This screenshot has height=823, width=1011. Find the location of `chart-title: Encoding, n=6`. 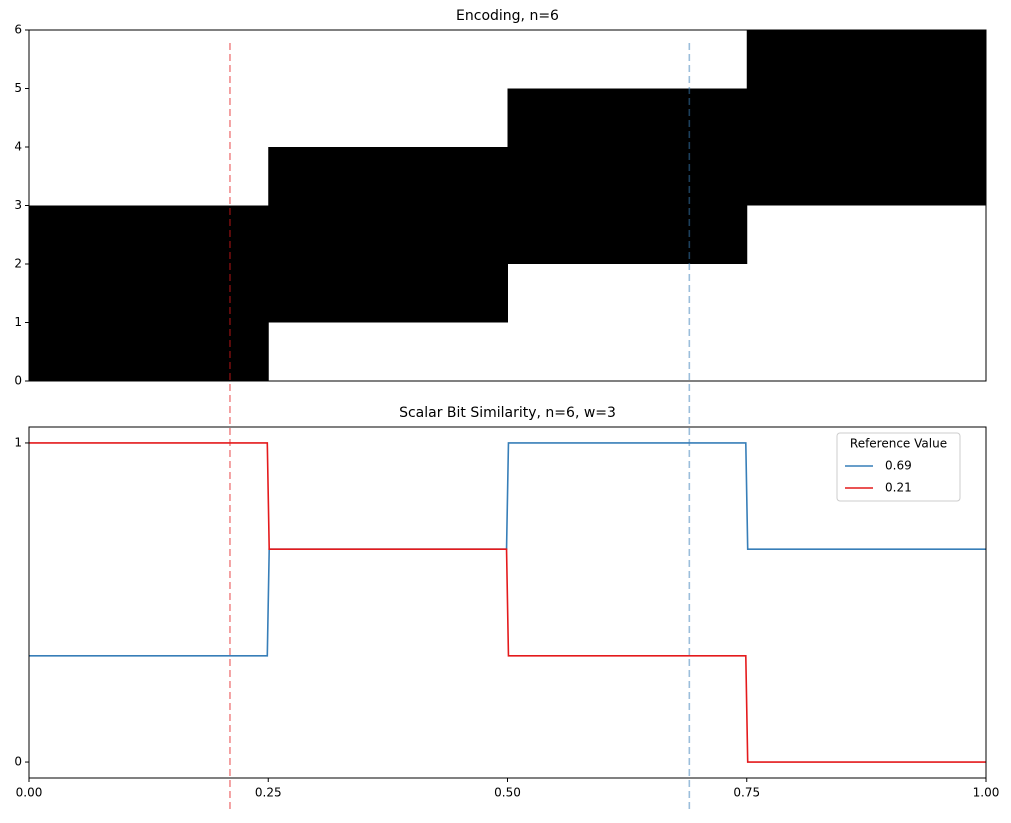

chart-title: Encoding, n=6 is located at coordinates (507, 16).